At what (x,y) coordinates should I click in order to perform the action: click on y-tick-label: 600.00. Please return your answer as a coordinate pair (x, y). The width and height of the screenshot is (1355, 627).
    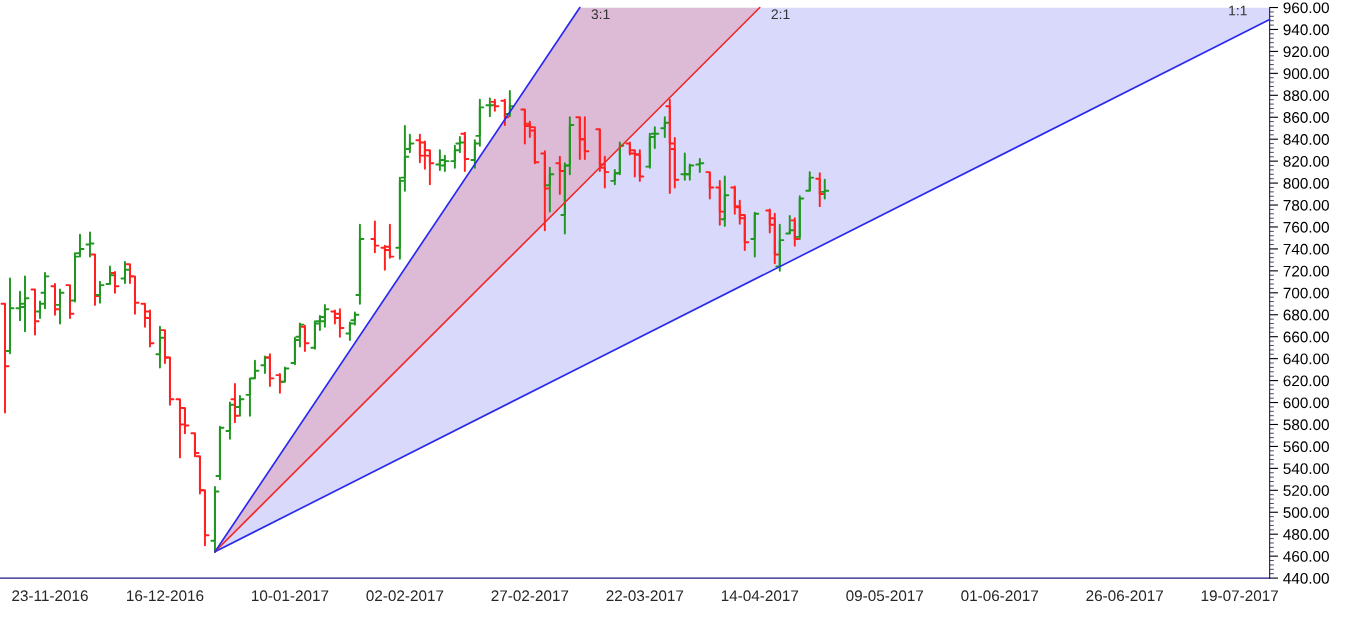
    Looking at the image, I should click on (1306, 403).